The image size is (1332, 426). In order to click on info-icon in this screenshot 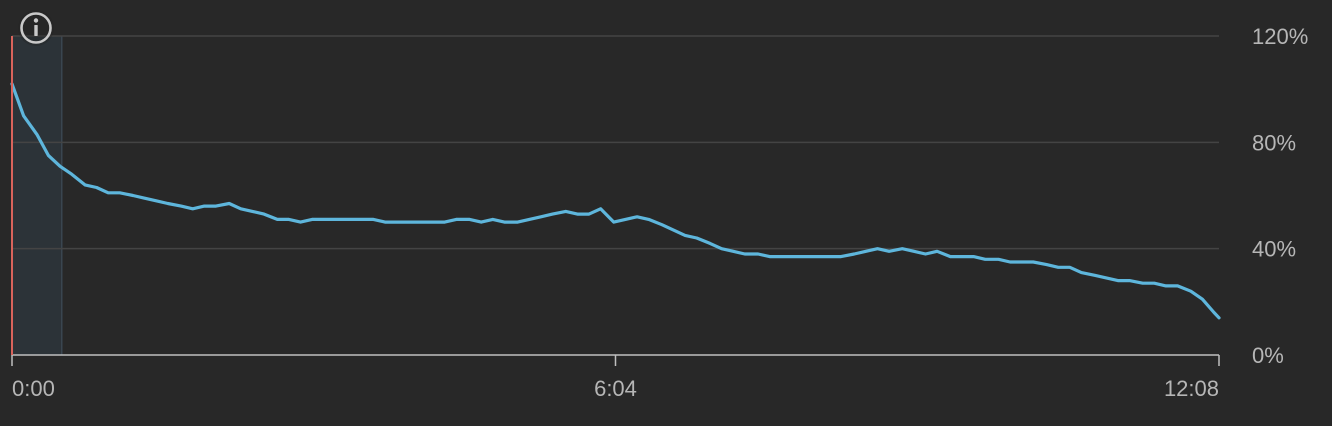, I will do `click(36, 28)`.